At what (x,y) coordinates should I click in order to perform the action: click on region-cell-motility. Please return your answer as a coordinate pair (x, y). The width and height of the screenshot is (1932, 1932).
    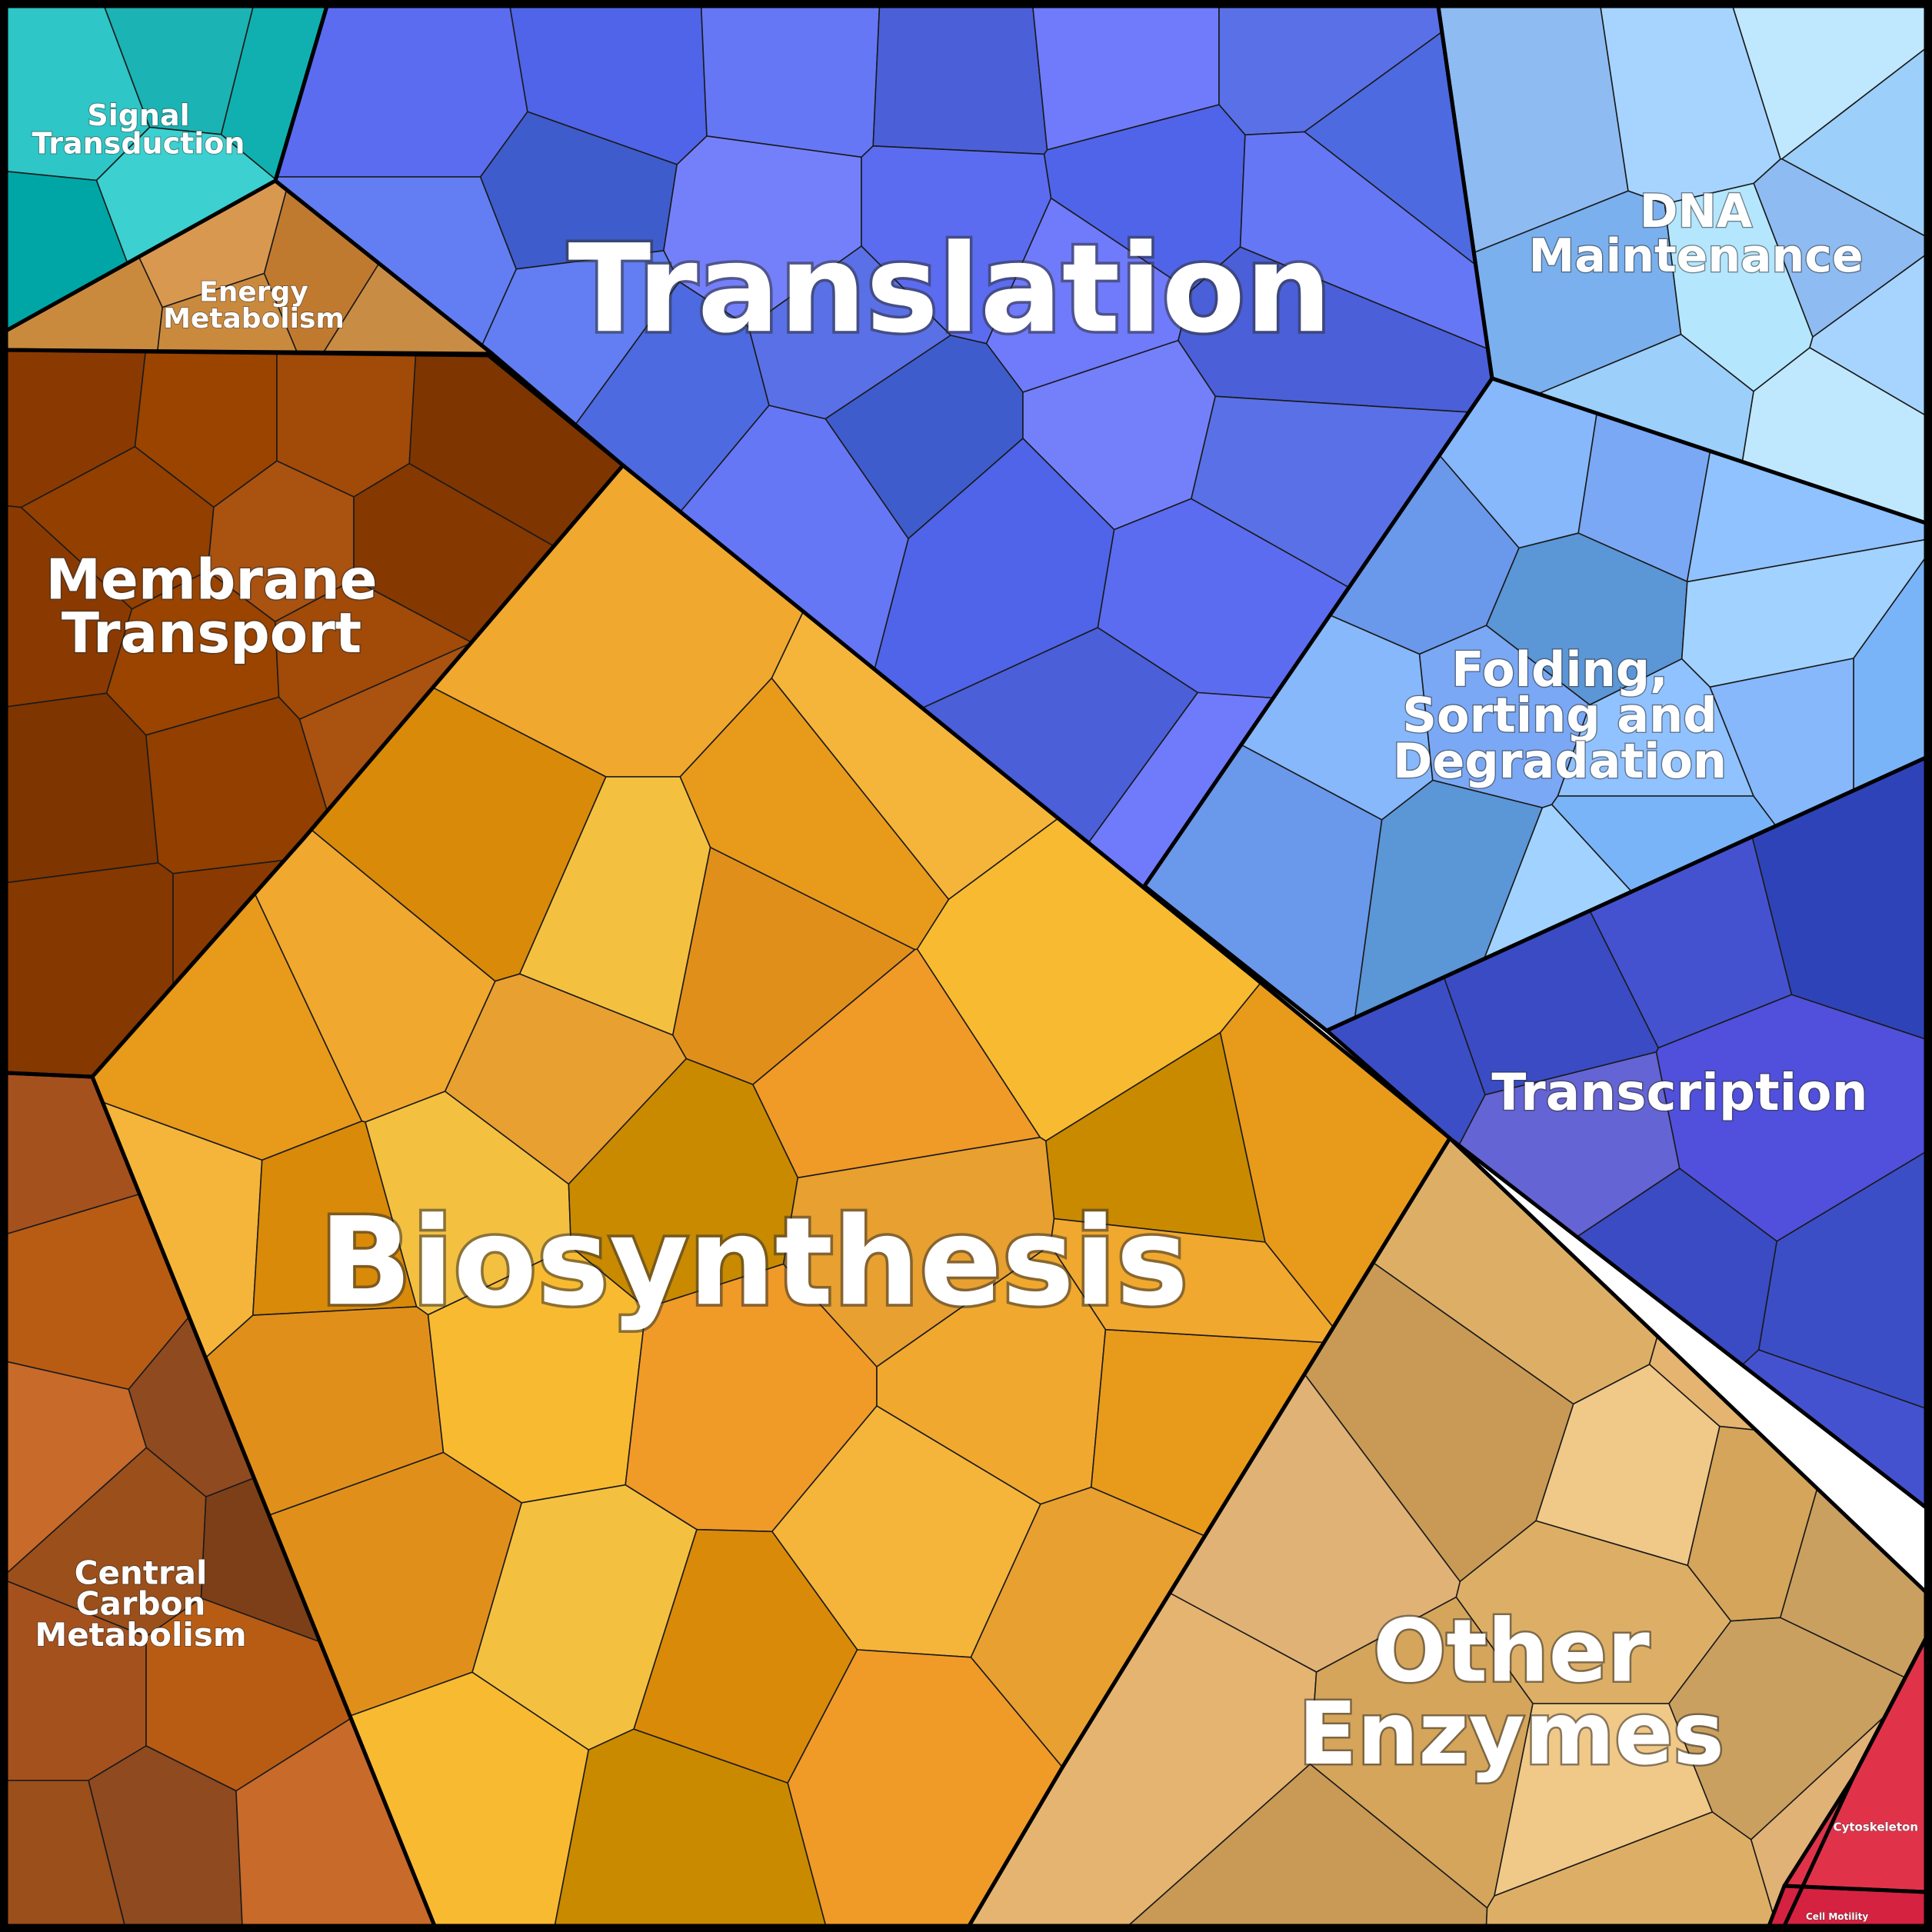
    Looking at the image, I should click on (1847, 1906).